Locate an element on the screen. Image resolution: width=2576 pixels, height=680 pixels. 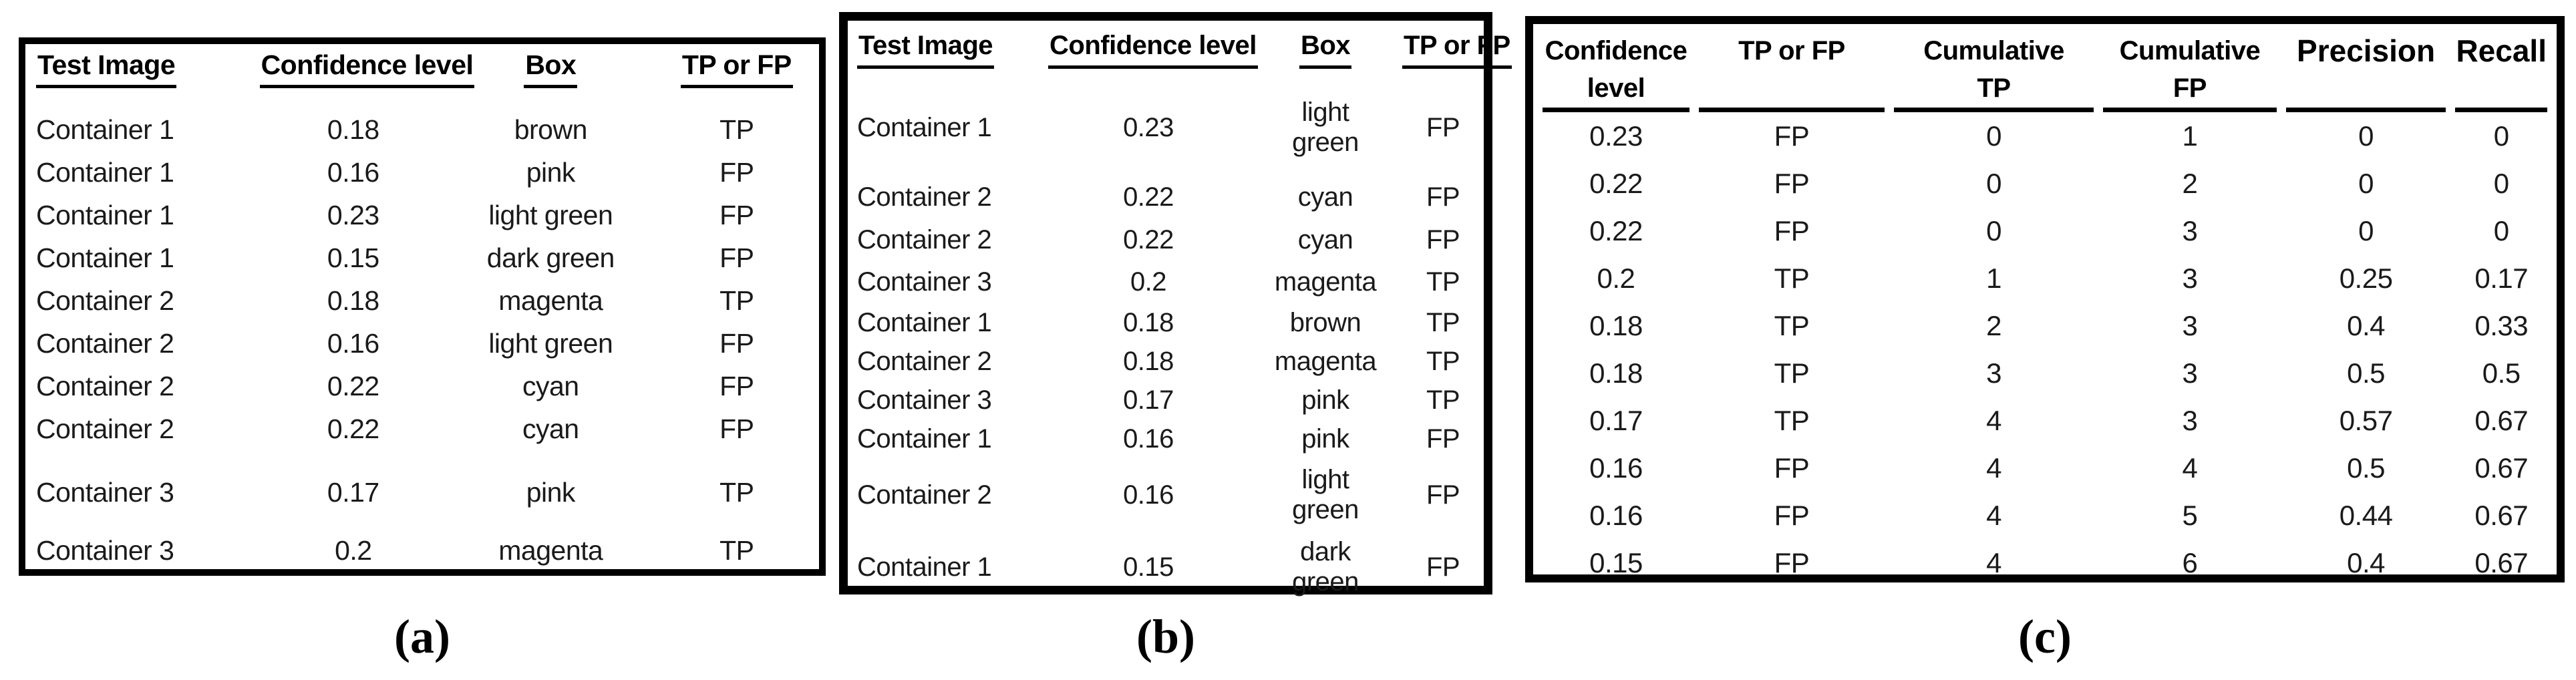
header-label: Box is located at coordinates (1325, 49).